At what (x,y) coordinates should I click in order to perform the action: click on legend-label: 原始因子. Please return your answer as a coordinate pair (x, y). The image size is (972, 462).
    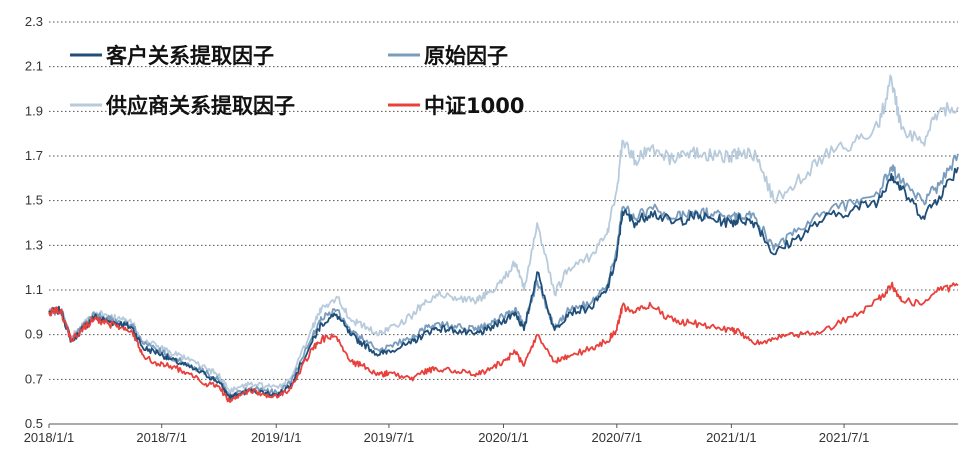
    Looking at the image, I should click on (466, 56).